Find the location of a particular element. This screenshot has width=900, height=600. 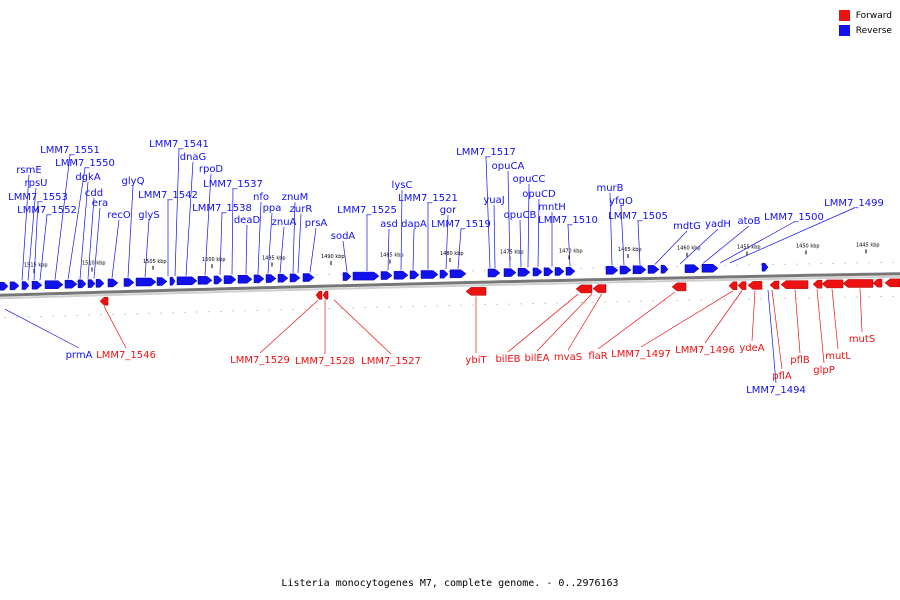

scale-label: 1450 kbp is located at coordinates (808, 246).